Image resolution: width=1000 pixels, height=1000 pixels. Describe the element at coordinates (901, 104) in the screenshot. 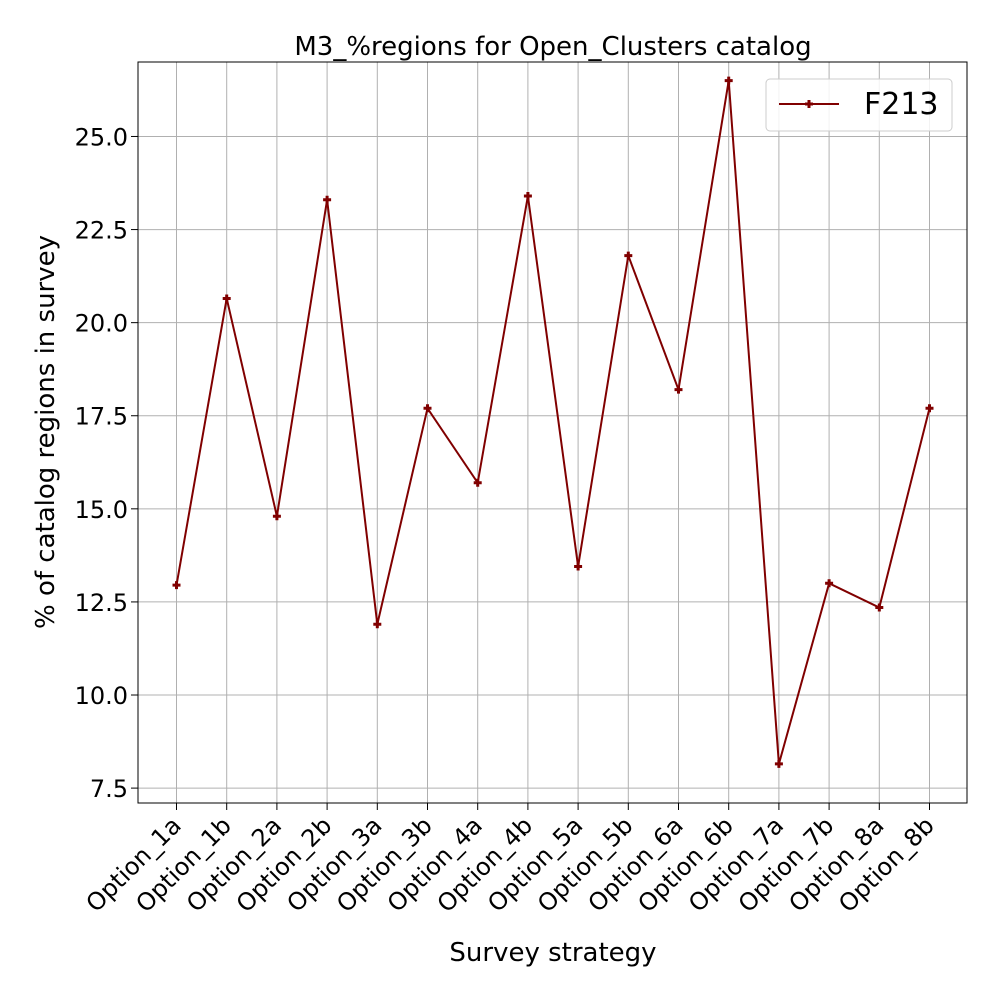

I see `legend-label: F213` at that location.